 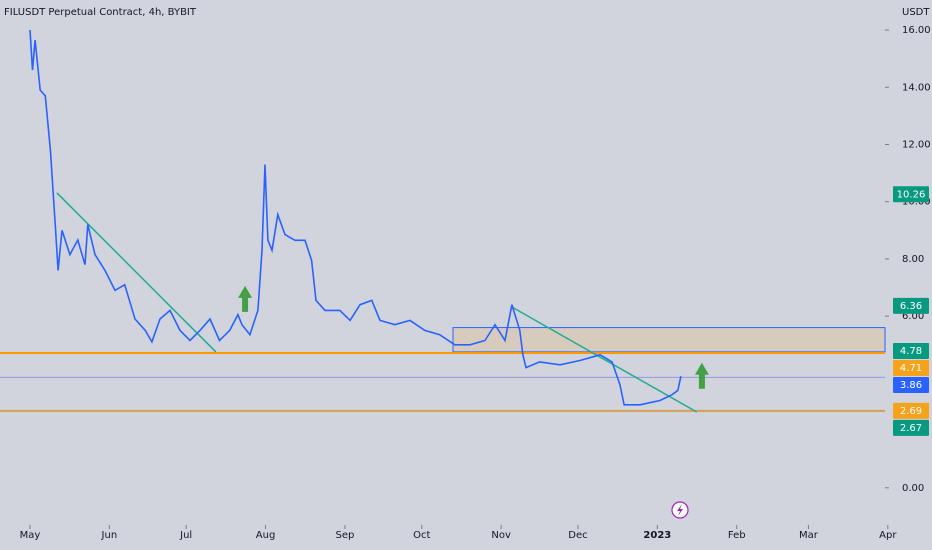 I want to click on x-tick-label: Apr, so click(x=888, y=535).